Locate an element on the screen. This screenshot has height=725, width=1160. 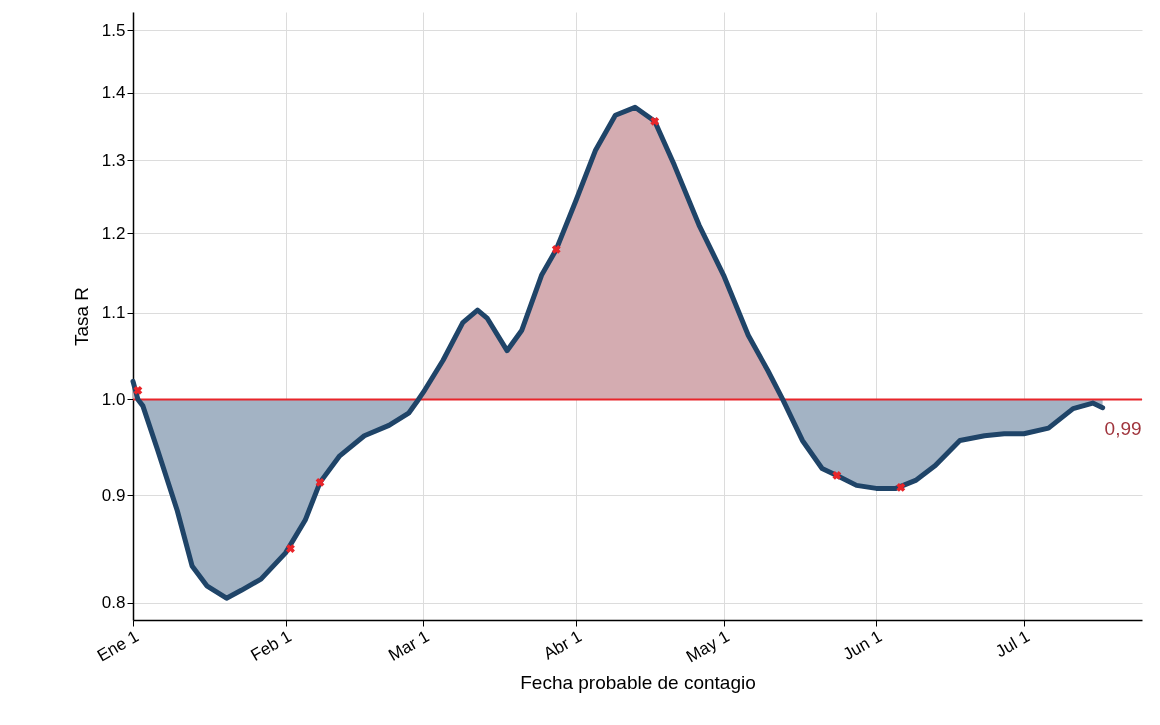
y-tick-label: 1.3 is located at coordinates (113, 160).